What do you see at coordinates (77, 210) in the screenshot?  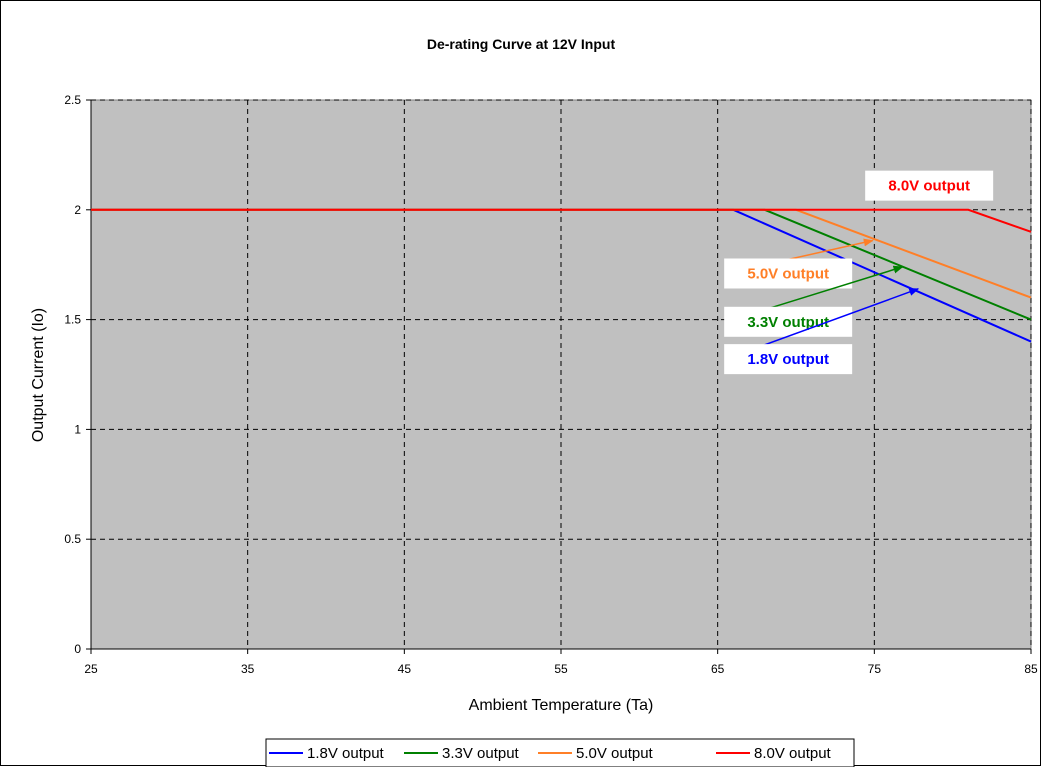 I see `y-tick-label: 2` at bounding box center [77, 210].